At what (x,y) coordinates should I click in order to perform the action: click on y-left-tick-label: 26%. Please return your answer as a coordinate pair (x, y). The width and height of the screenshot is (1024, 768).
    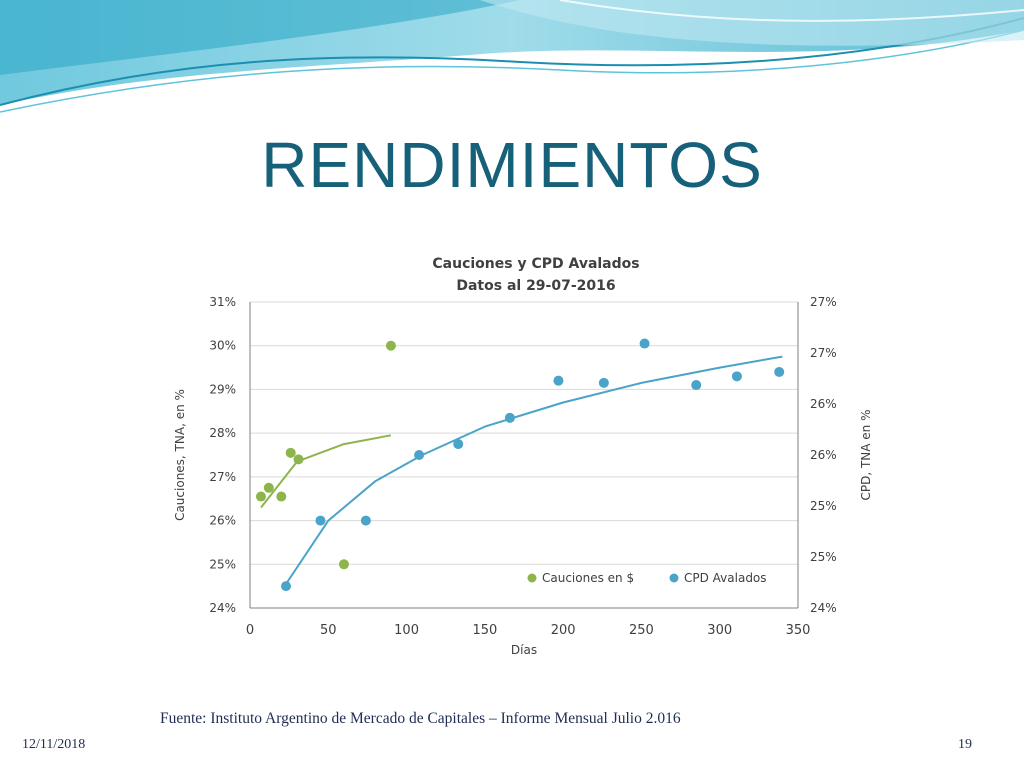
    Looking at the image, I should click on (222, 521).